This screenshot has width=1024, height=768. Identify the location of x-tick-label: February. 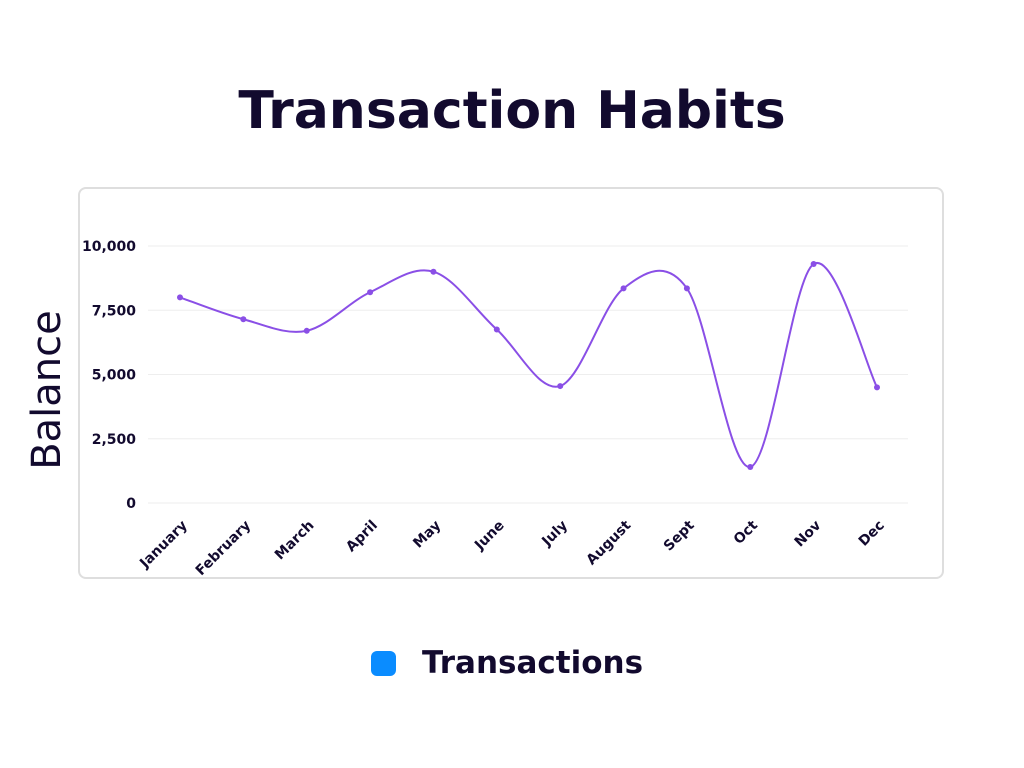
(223, 548).